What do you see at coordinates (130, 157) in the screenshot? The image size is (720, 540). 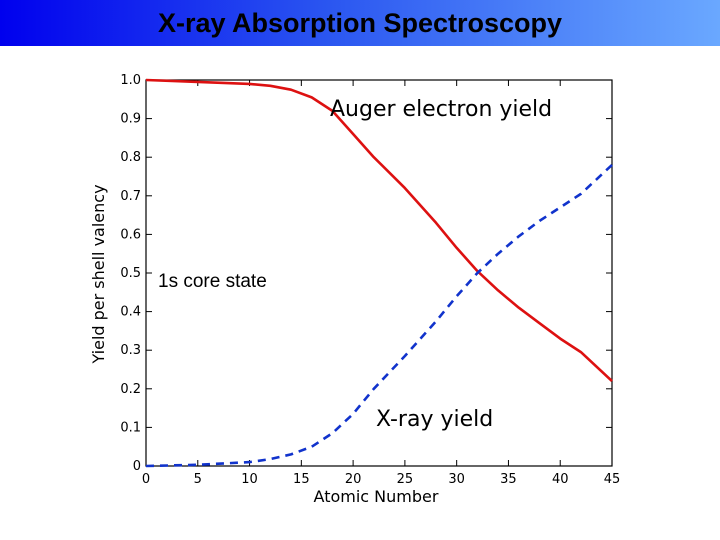 I see `y-tick-label: 0.8` at bounding box center [130, 157].